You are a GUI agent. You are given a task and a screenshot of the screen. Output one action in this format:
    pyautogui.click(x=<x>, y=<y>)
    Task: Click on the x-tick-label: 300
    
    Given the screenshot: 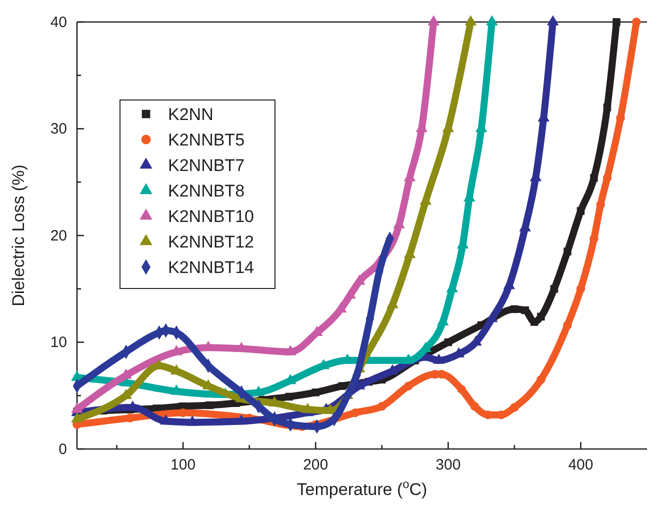 What is the action you would take?
    pyautogui.click(x=448, y=465)
    